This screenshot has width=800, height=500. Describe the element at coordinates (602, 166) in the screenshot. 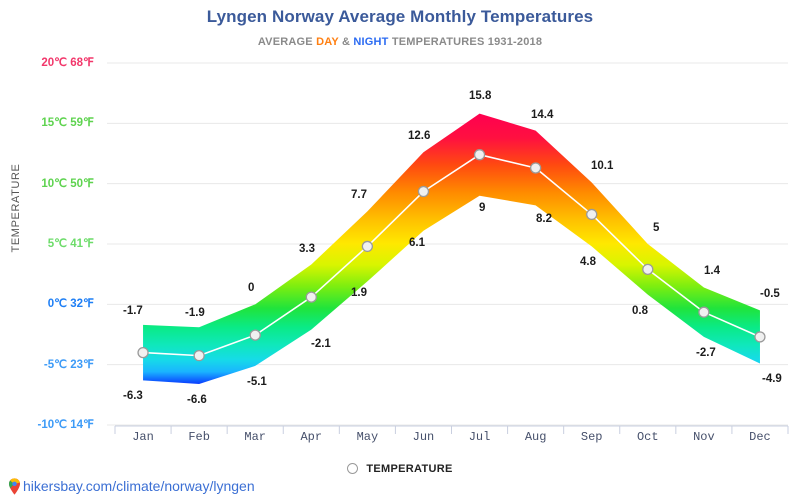

I see `high-value-label: 10.1` at that location.